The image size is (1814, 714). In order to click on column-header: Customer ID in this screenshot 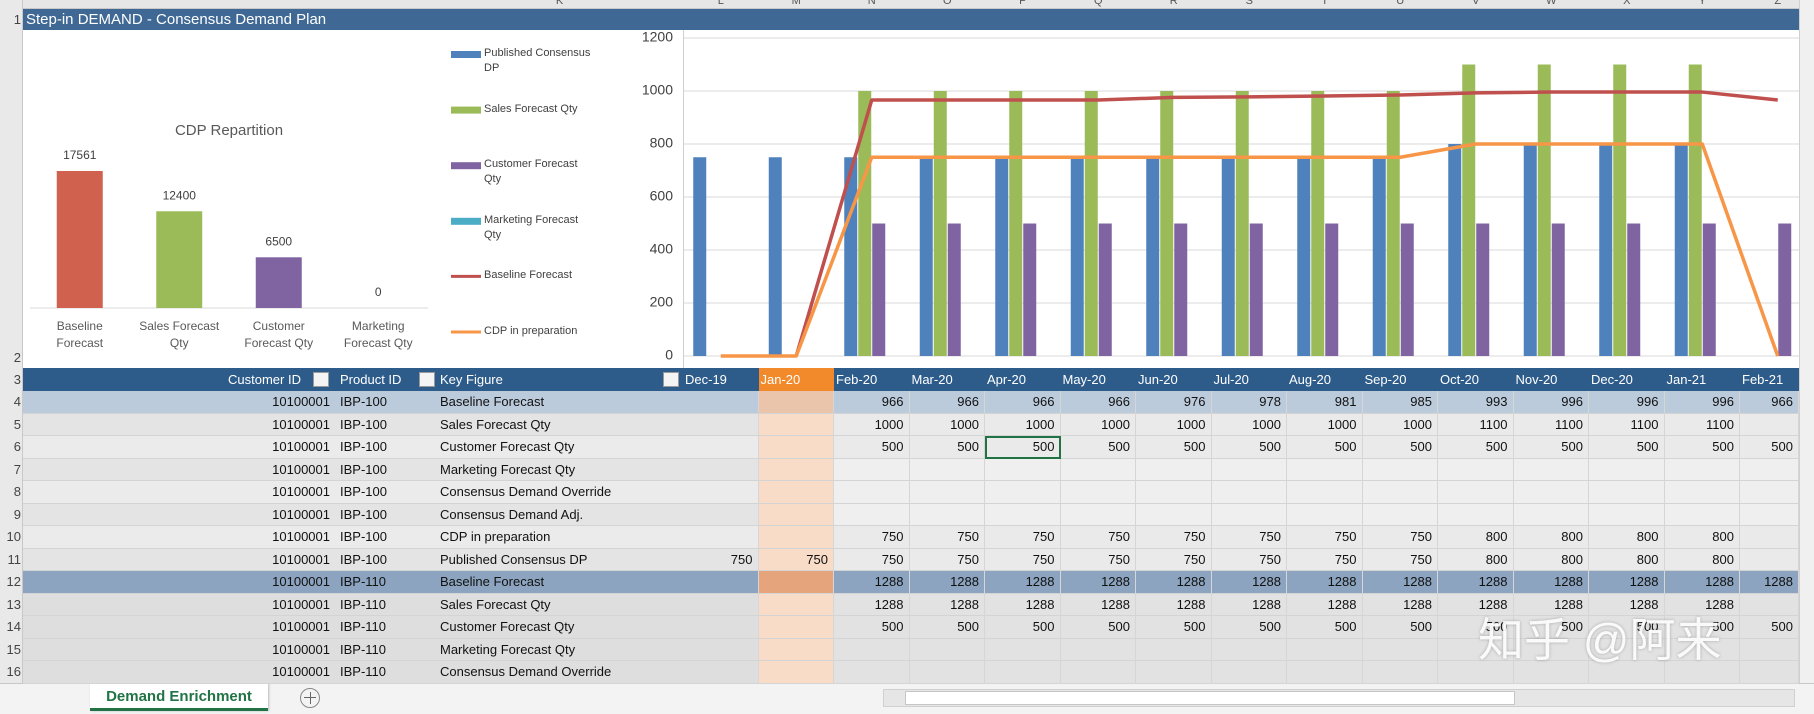, I will do `click(264, 379)`.